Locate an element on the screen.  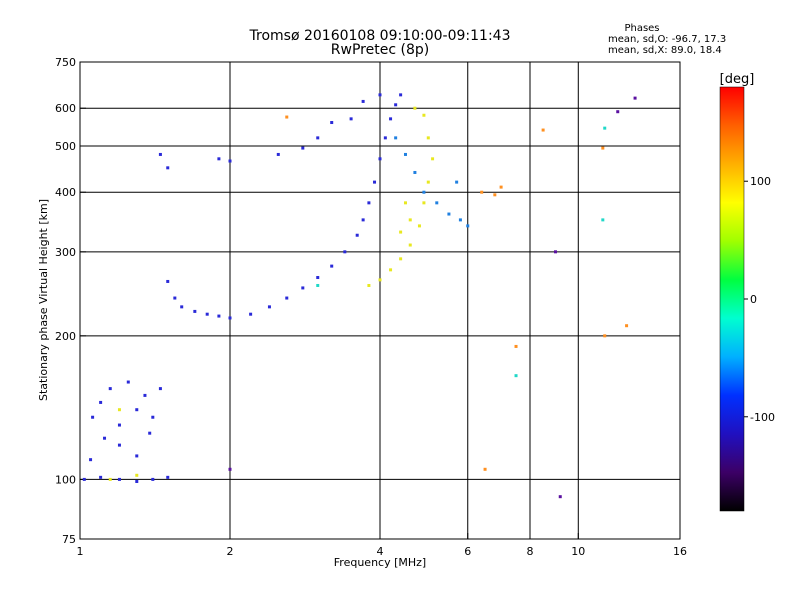
y-tick-label: 400 is located at coordinates (65, 192).